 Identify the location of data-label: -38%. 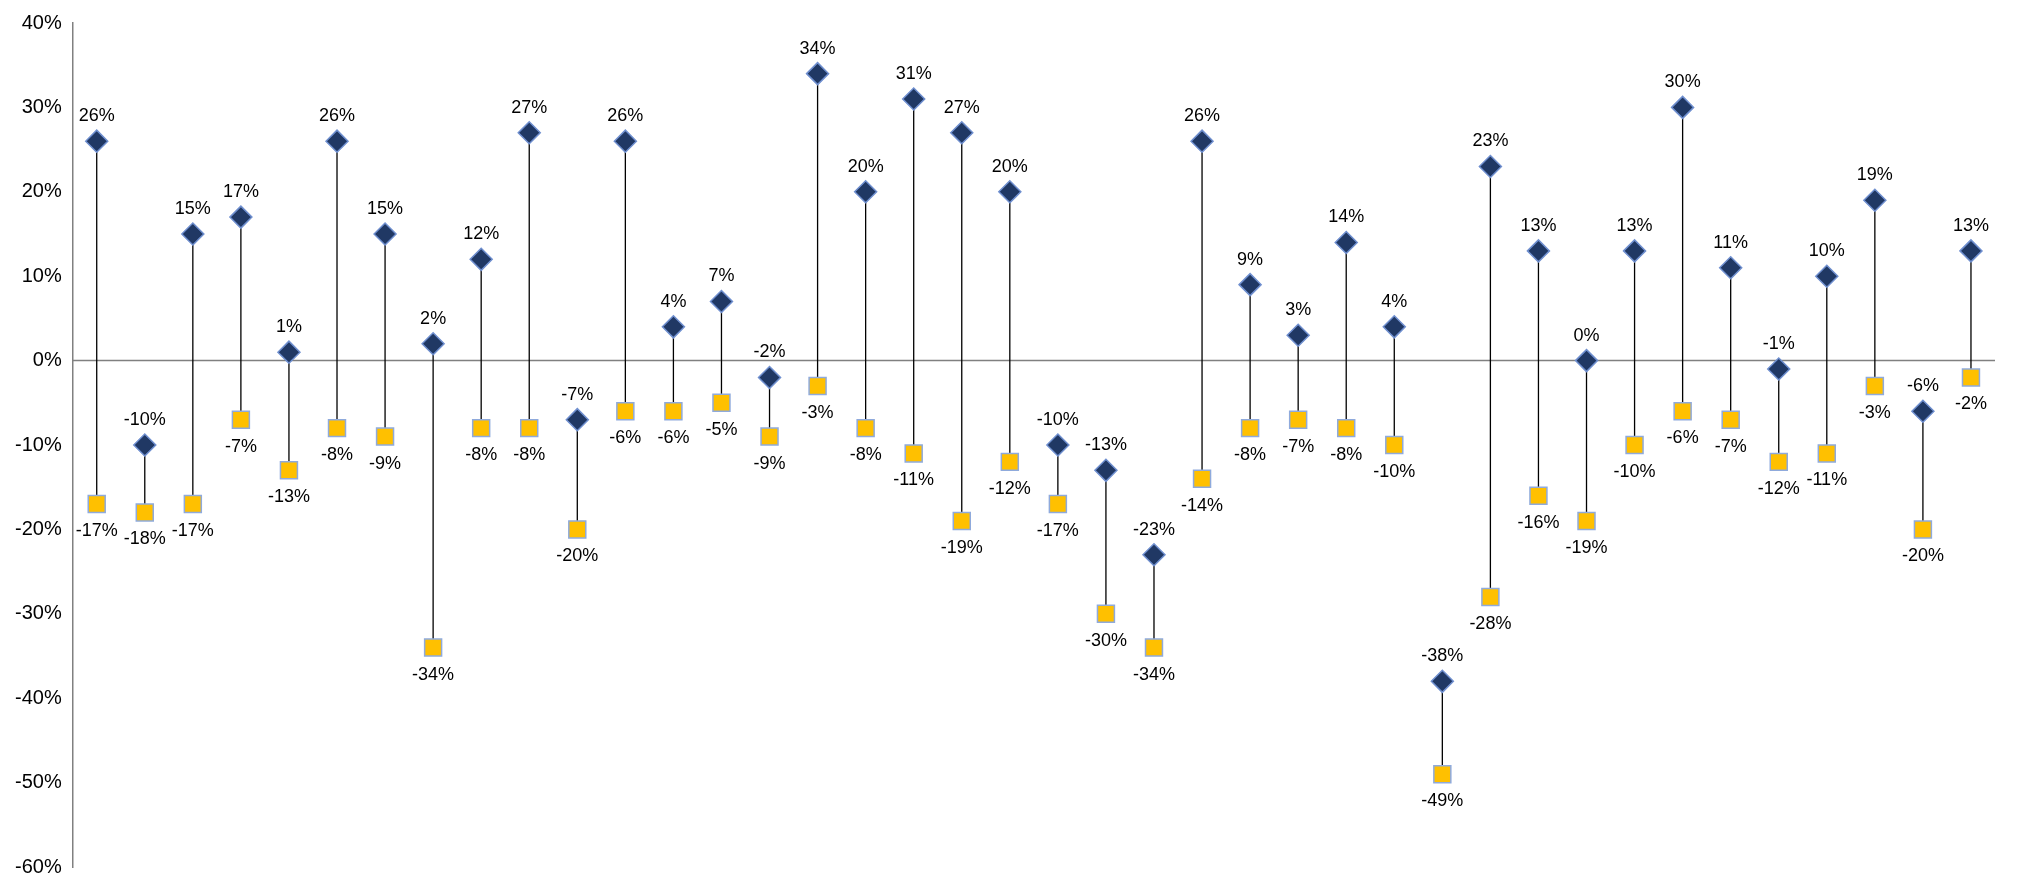
(1442, 655).